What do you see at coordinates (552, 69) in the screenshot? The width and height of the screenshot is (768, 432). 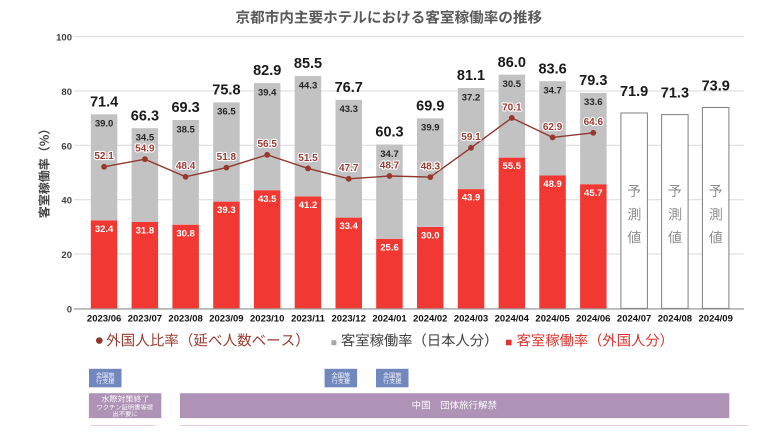 I see `svg-text: 83.6` at bounding box center [552, 69].